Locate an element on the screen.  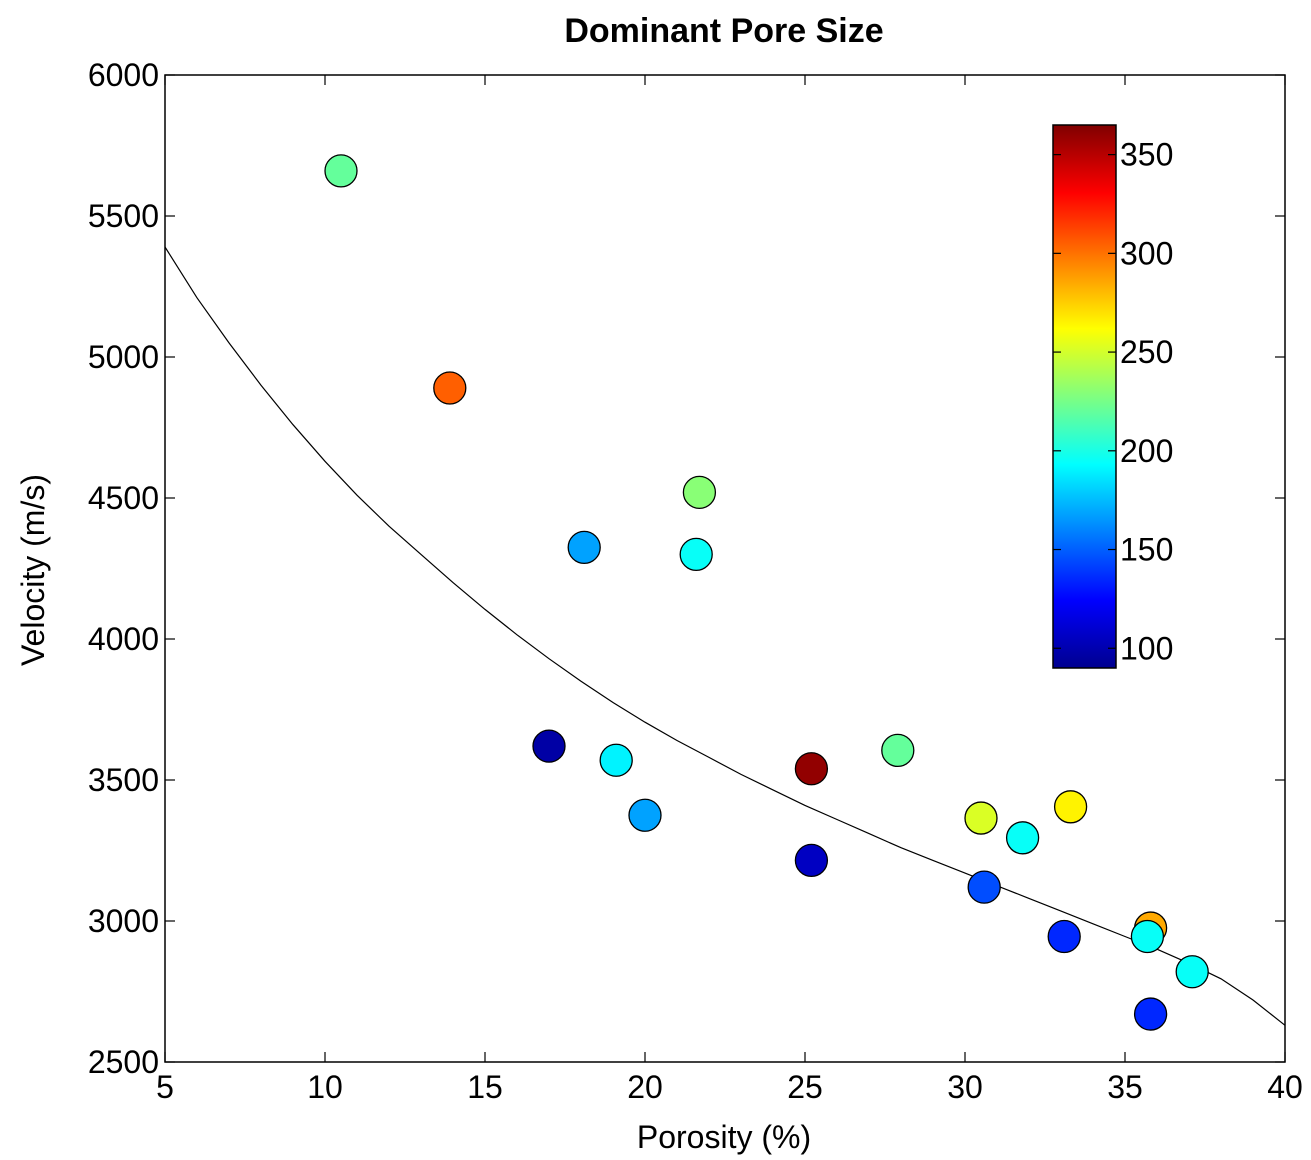
x-tick-label: 10 is located at coordinates (325, 1087).